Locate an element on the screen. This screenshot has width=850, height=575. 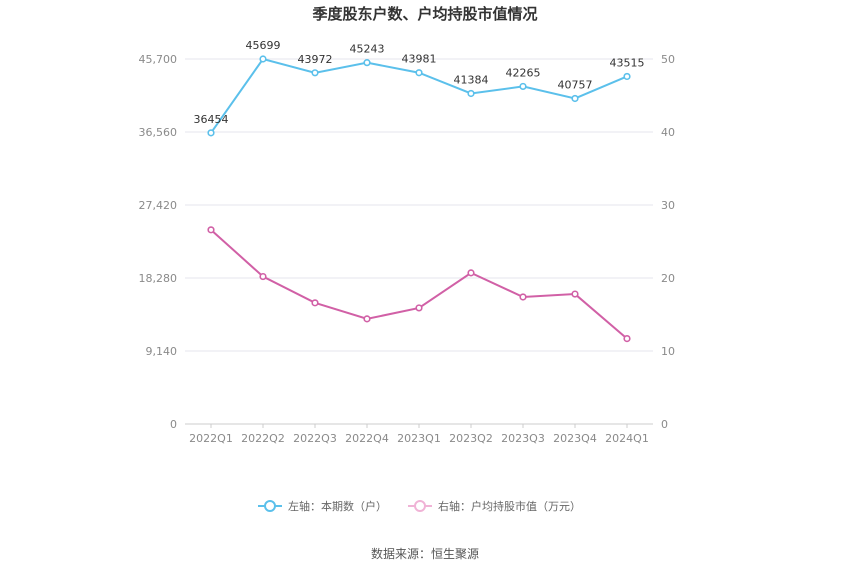
legend-item-market-value: 右轴：户均持股市值（万元） is located at coordinates (494, 506).